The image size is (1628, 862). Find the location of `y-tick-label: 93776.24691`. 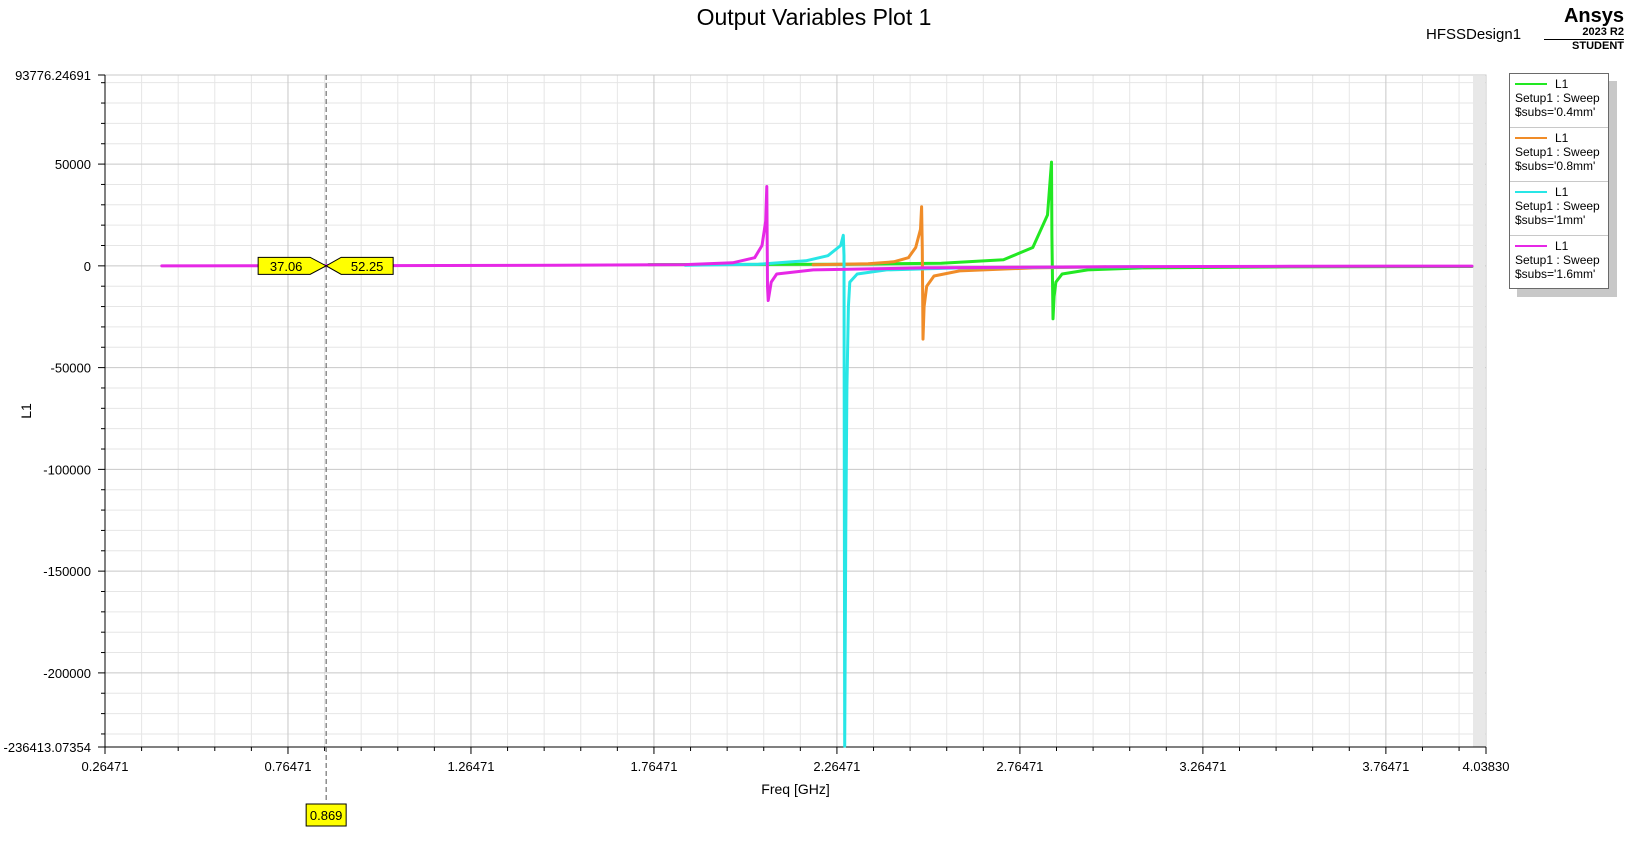

y-tick-label: 93776.24691 is located at coordinates (53, 75).